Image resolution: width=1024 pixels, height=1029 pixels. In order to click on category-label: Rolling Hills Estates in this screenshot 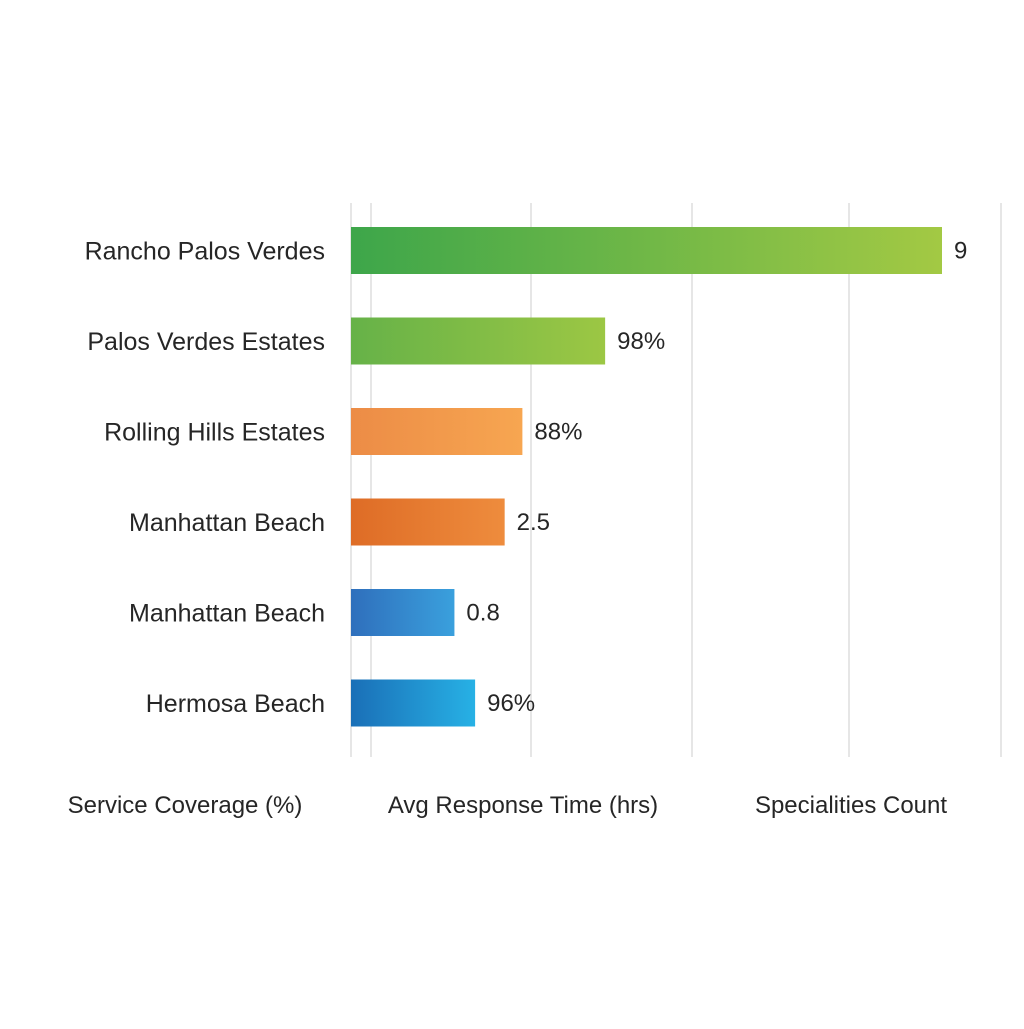, I will do `click(214, 433)`.